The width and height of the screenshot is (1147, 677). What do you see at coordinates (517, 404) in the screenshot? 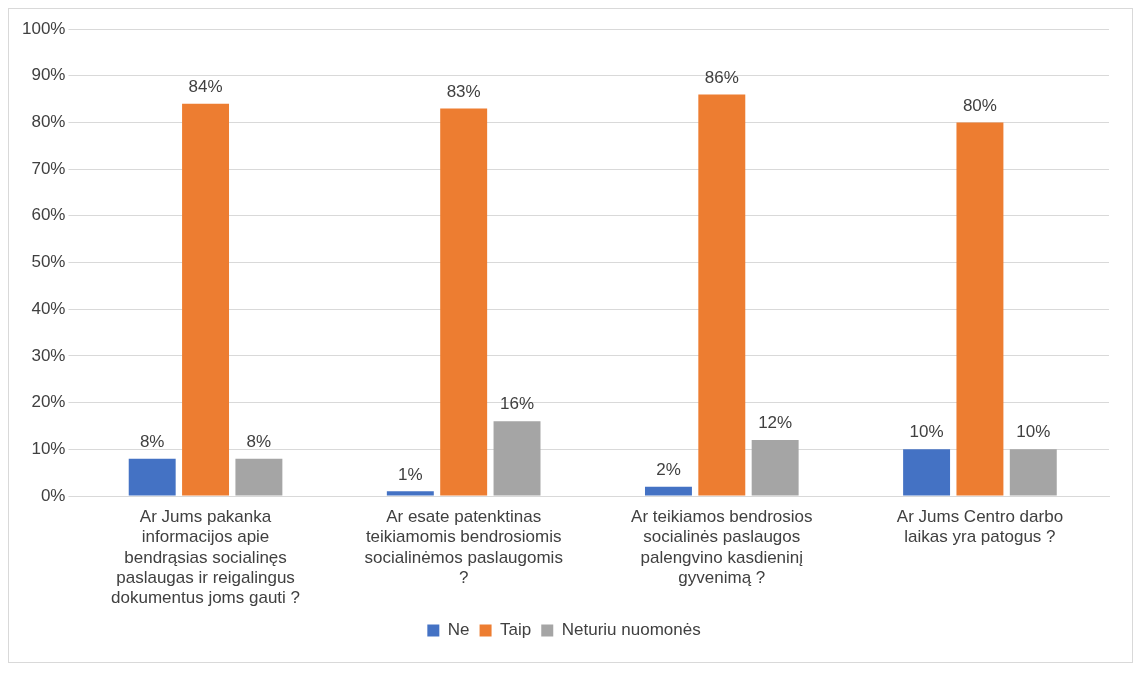
I see `data-label: 16%` at bounding box center [517, 404].